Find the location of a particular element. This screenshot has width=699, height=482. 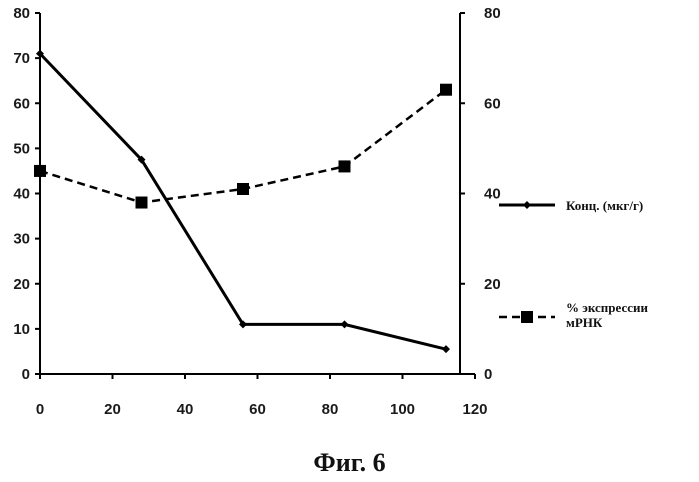

legend-label-conc: Конц. (мкг/г) is located at coordinates (604, 205).